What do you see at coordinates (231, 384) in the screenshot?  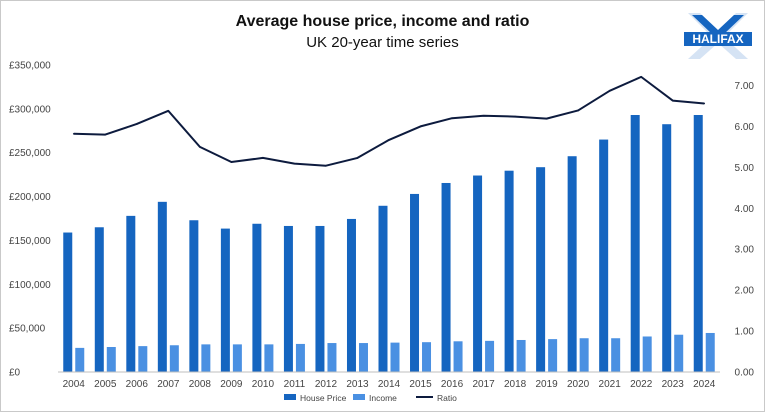 I see `x-tick-label: 2009` at bounding box center [231, 384].